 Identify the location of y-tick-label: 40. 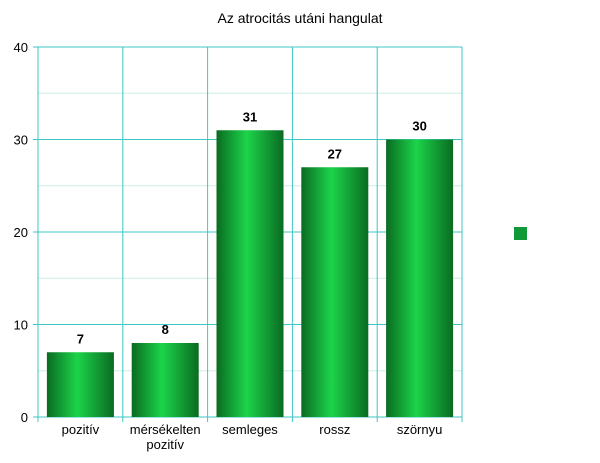
(21, 47).